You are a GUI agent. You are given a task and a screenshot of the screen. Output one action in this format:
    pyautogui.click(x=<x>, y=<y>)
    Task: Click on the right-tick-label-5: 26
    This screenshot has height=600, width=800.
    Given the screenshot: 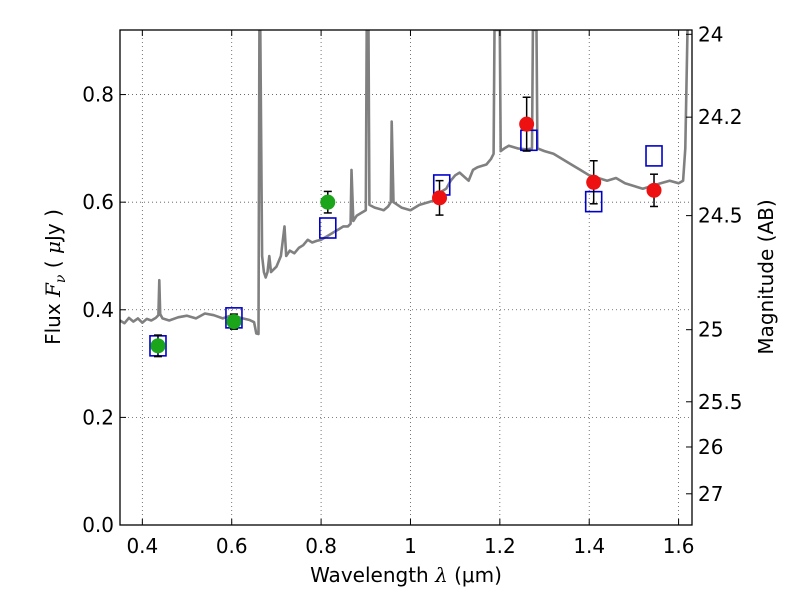 What is the action you would take?
    pyautogui.click(x=710, y=447)
    